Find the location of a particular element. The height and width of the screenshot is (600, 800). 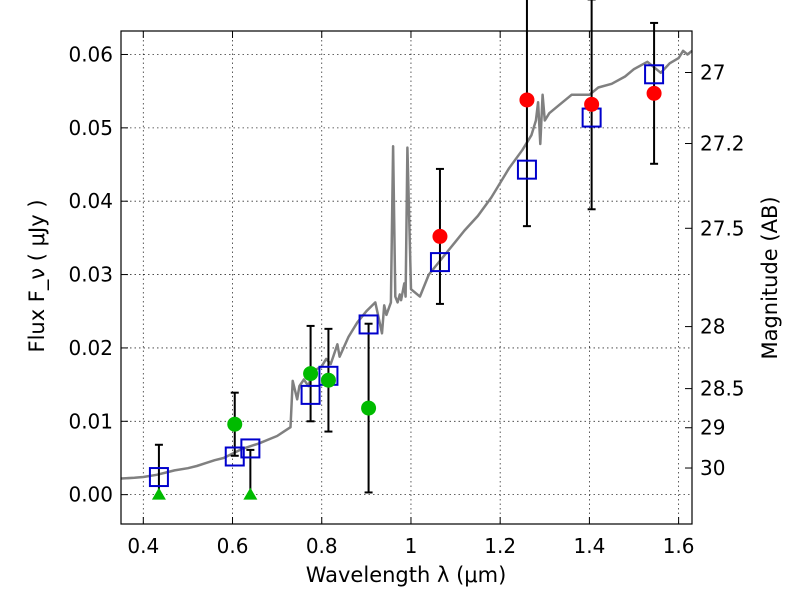

right-tick-label: 30 is located at coordinates (712, 468).